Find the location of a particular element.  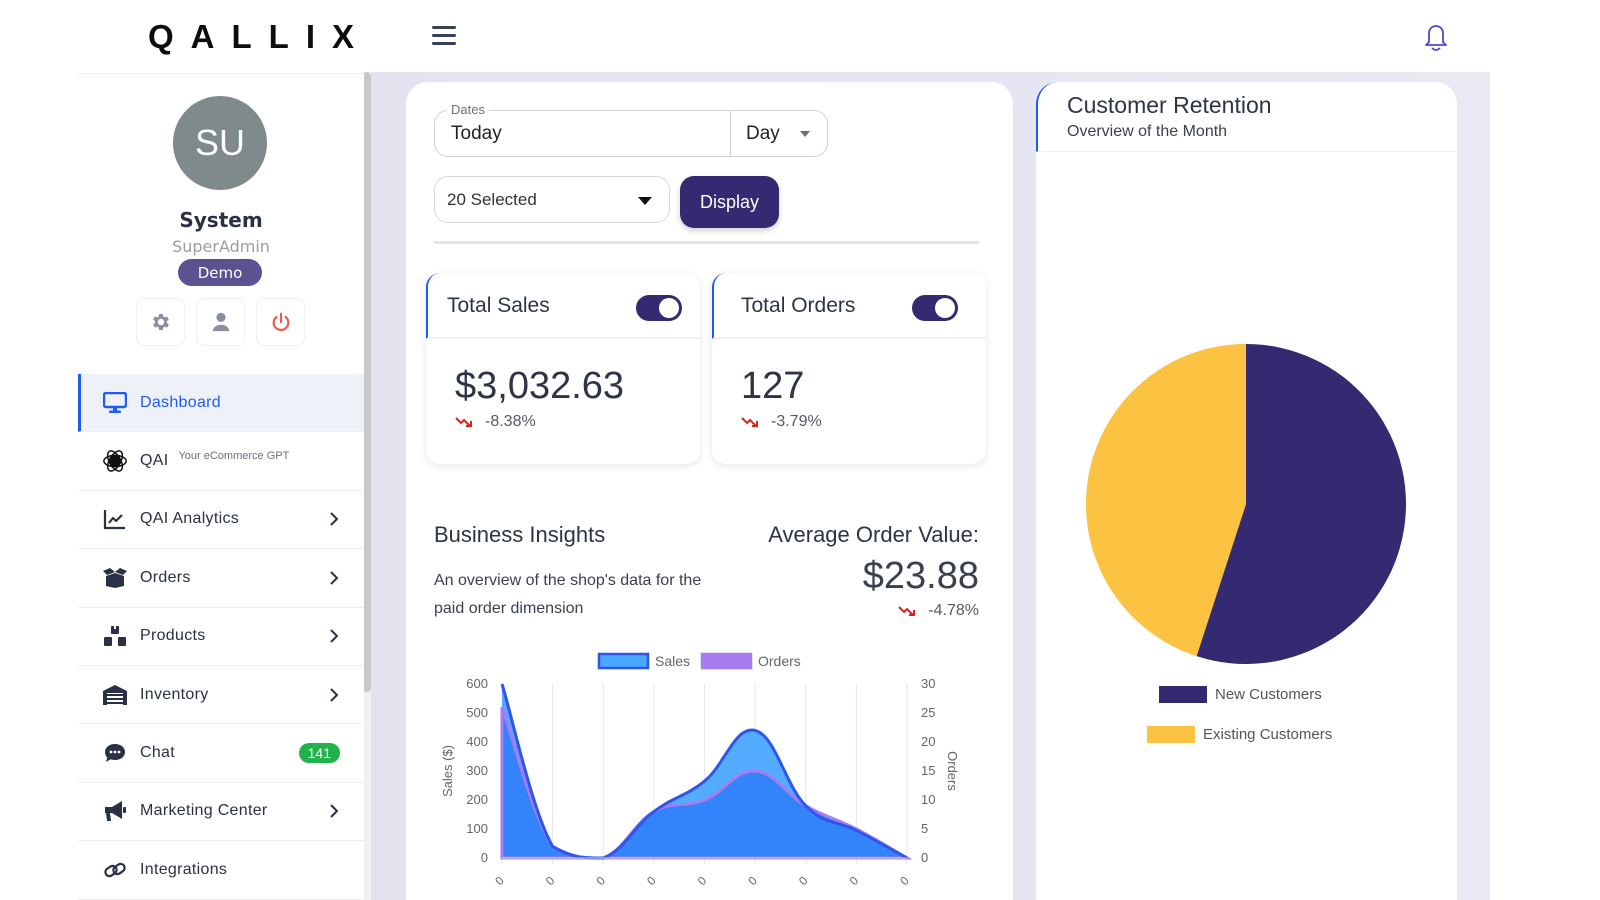

dates-field: Dates Today Day is located at coordinates (631, 129).